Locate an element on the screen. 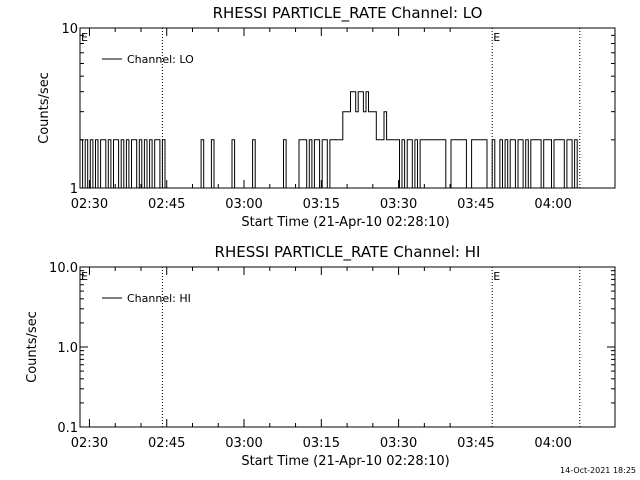 The image size is (640, 480). y-tick-label: 1.0 is located at coordinates (67, 348).